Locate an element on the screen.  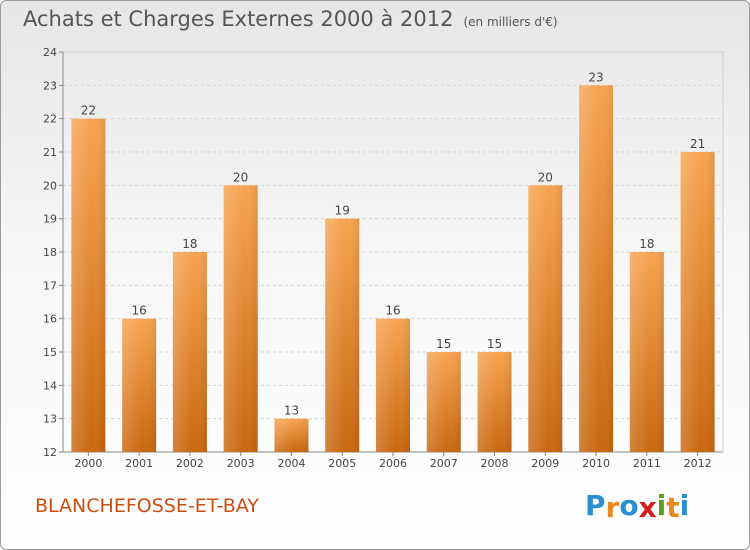
x-tick-label: 2005 is located at coordinates (342, 463).